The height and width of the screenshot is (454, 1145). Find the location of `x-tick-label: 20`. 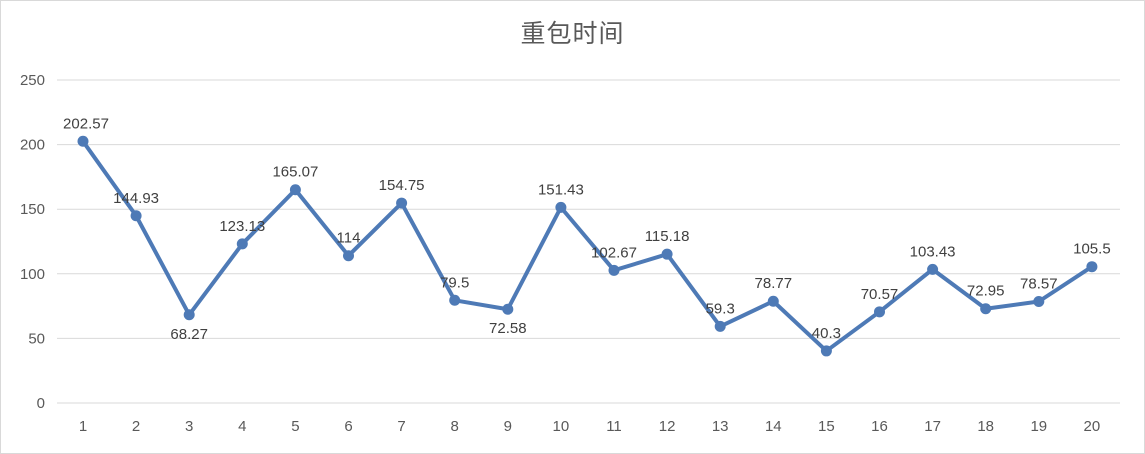

x-tick-label: 20 is located at coordinates (1092, 426).